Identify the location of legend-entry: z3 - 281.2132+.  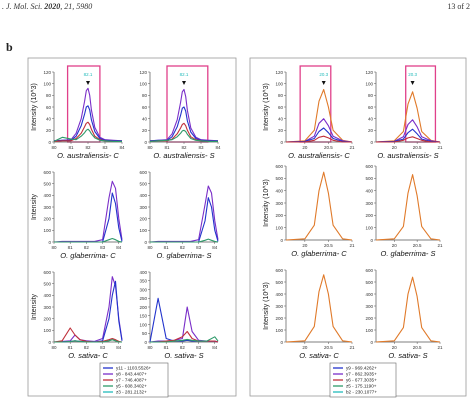
(131, 392).